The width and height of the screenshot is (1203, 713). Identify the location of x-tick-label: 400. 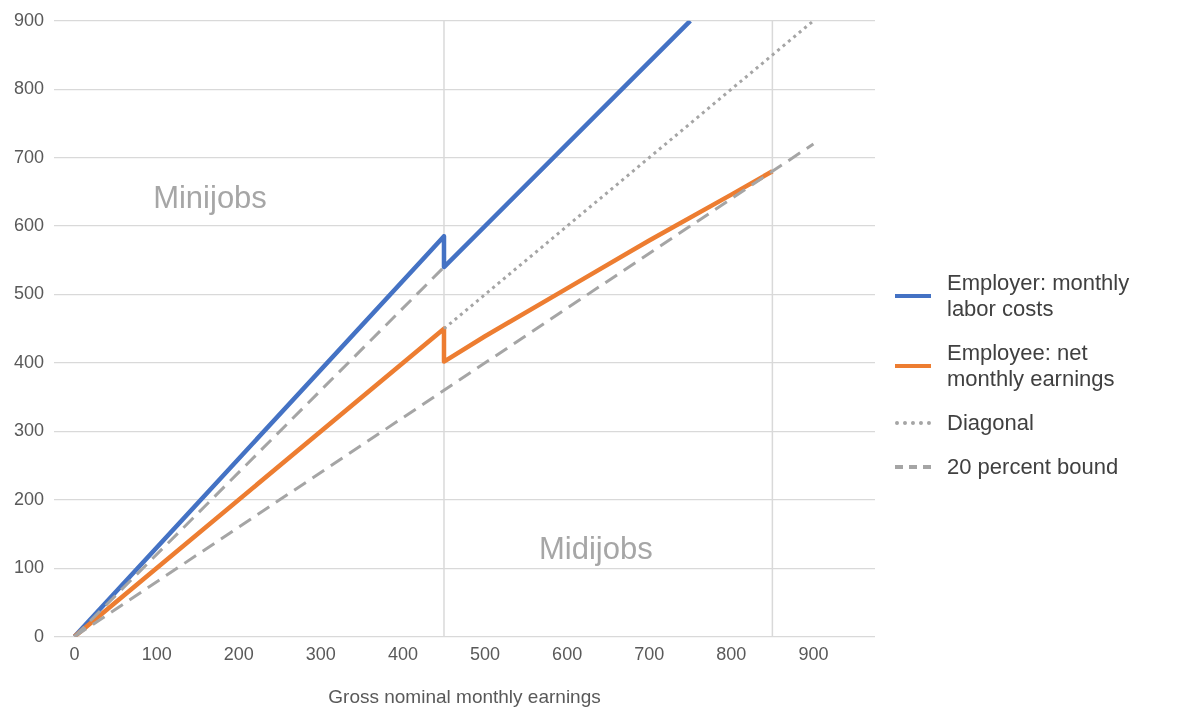
(402, 654).